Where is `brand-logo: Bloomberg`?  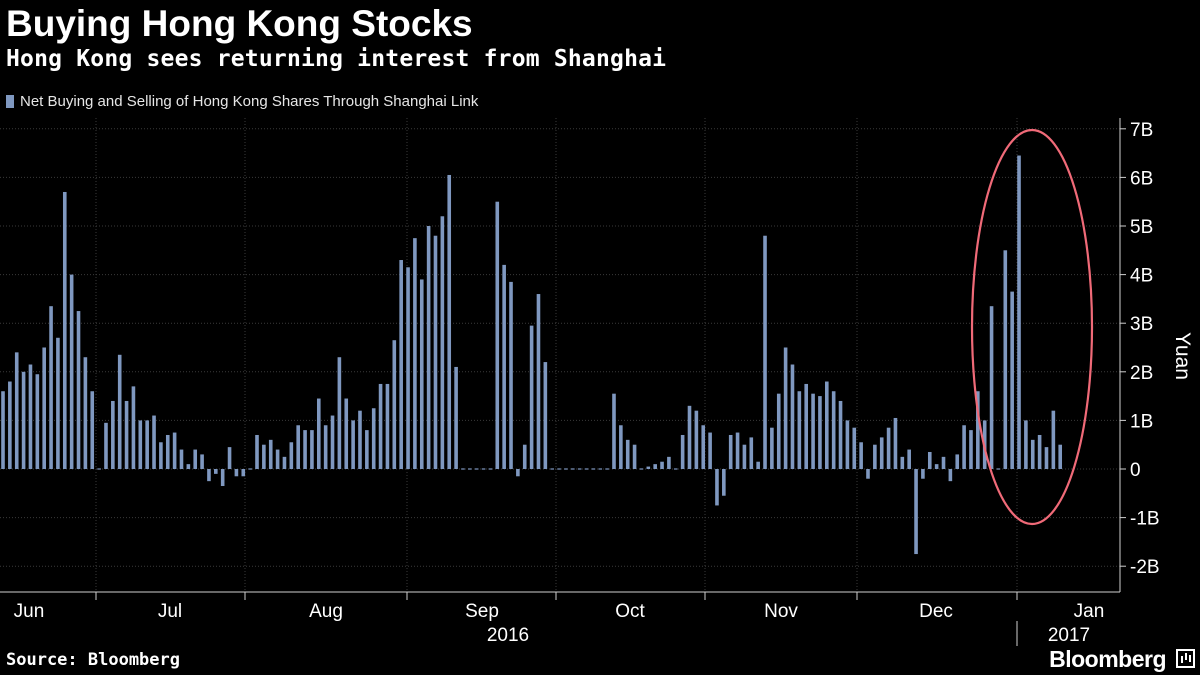 brand-logo: Bloomberg is located at coordinates (1107, 659).